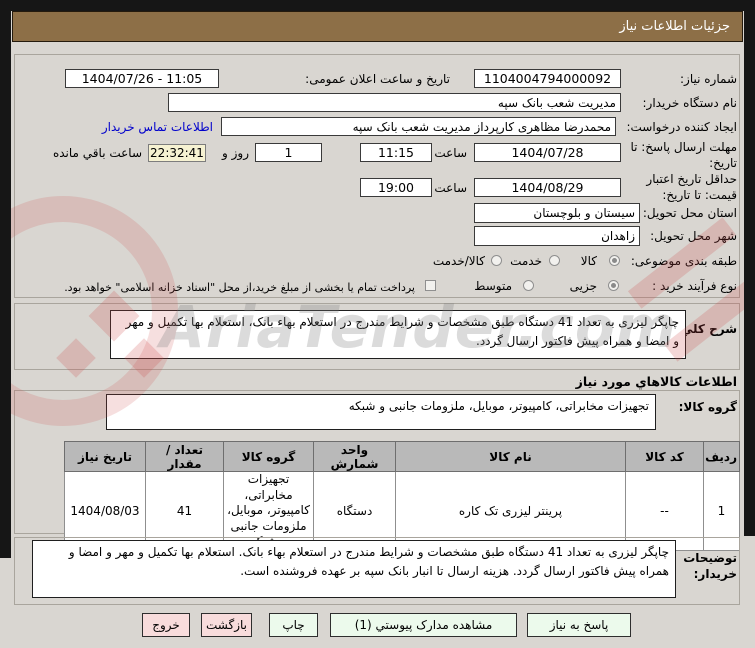 The width and height of the screenshot is (755, 648). What do you see at coordinates (142, 78) in the screenshot?
I see `announce-datetime-field: 1404/07/26 - 11:05` at bounding box center [142, 78].